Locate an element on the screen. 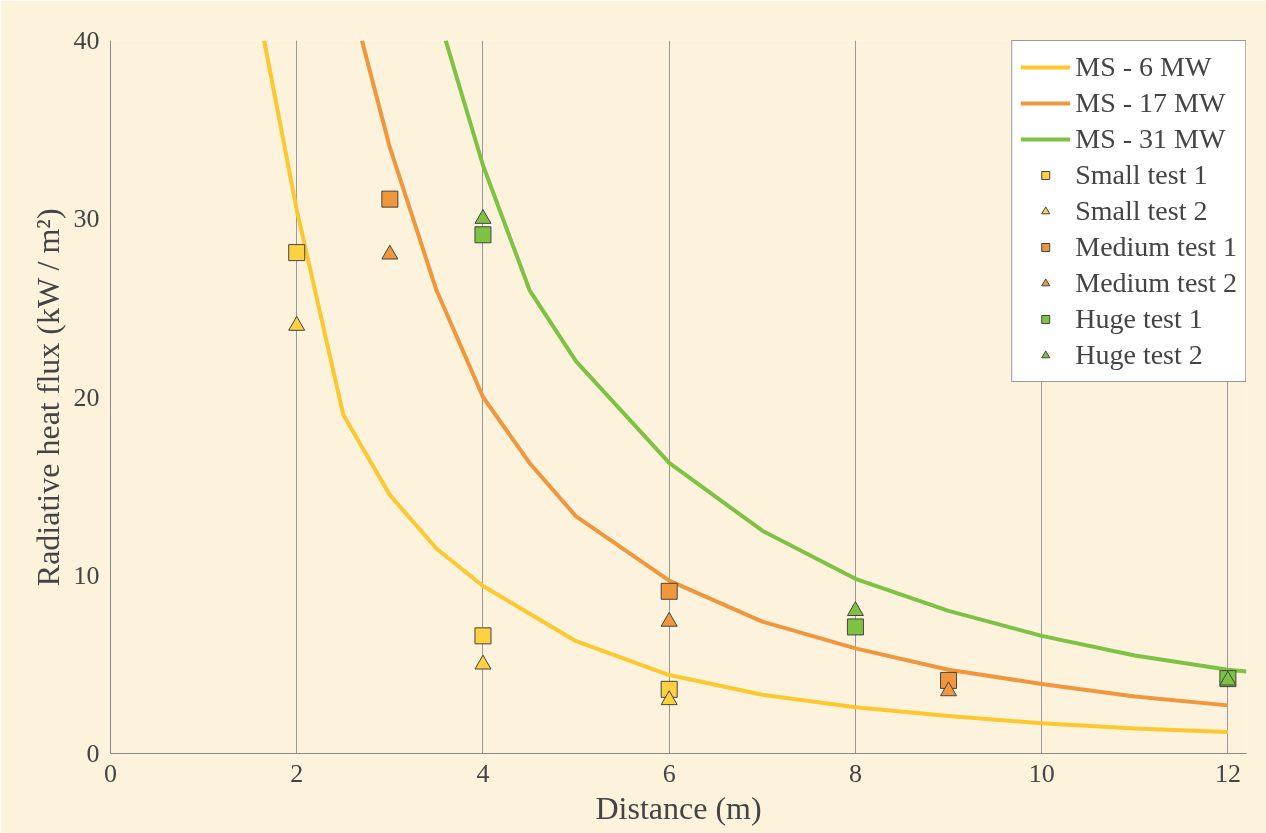  y-tick-label: 0 is located at coordinates (93, 753).